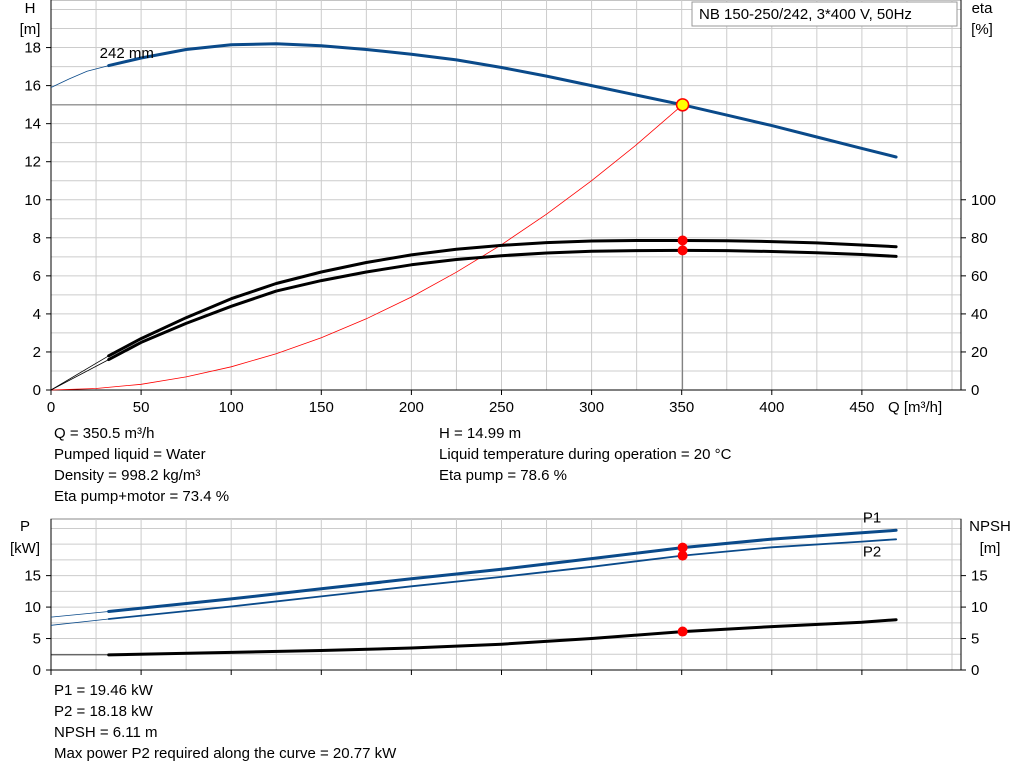 Image resolution: width=1024 pixels, height=781 pixels. Describe the element at coordinates (79, 76) in the screenshot. I see `head-curve-extrapolated` at that location.